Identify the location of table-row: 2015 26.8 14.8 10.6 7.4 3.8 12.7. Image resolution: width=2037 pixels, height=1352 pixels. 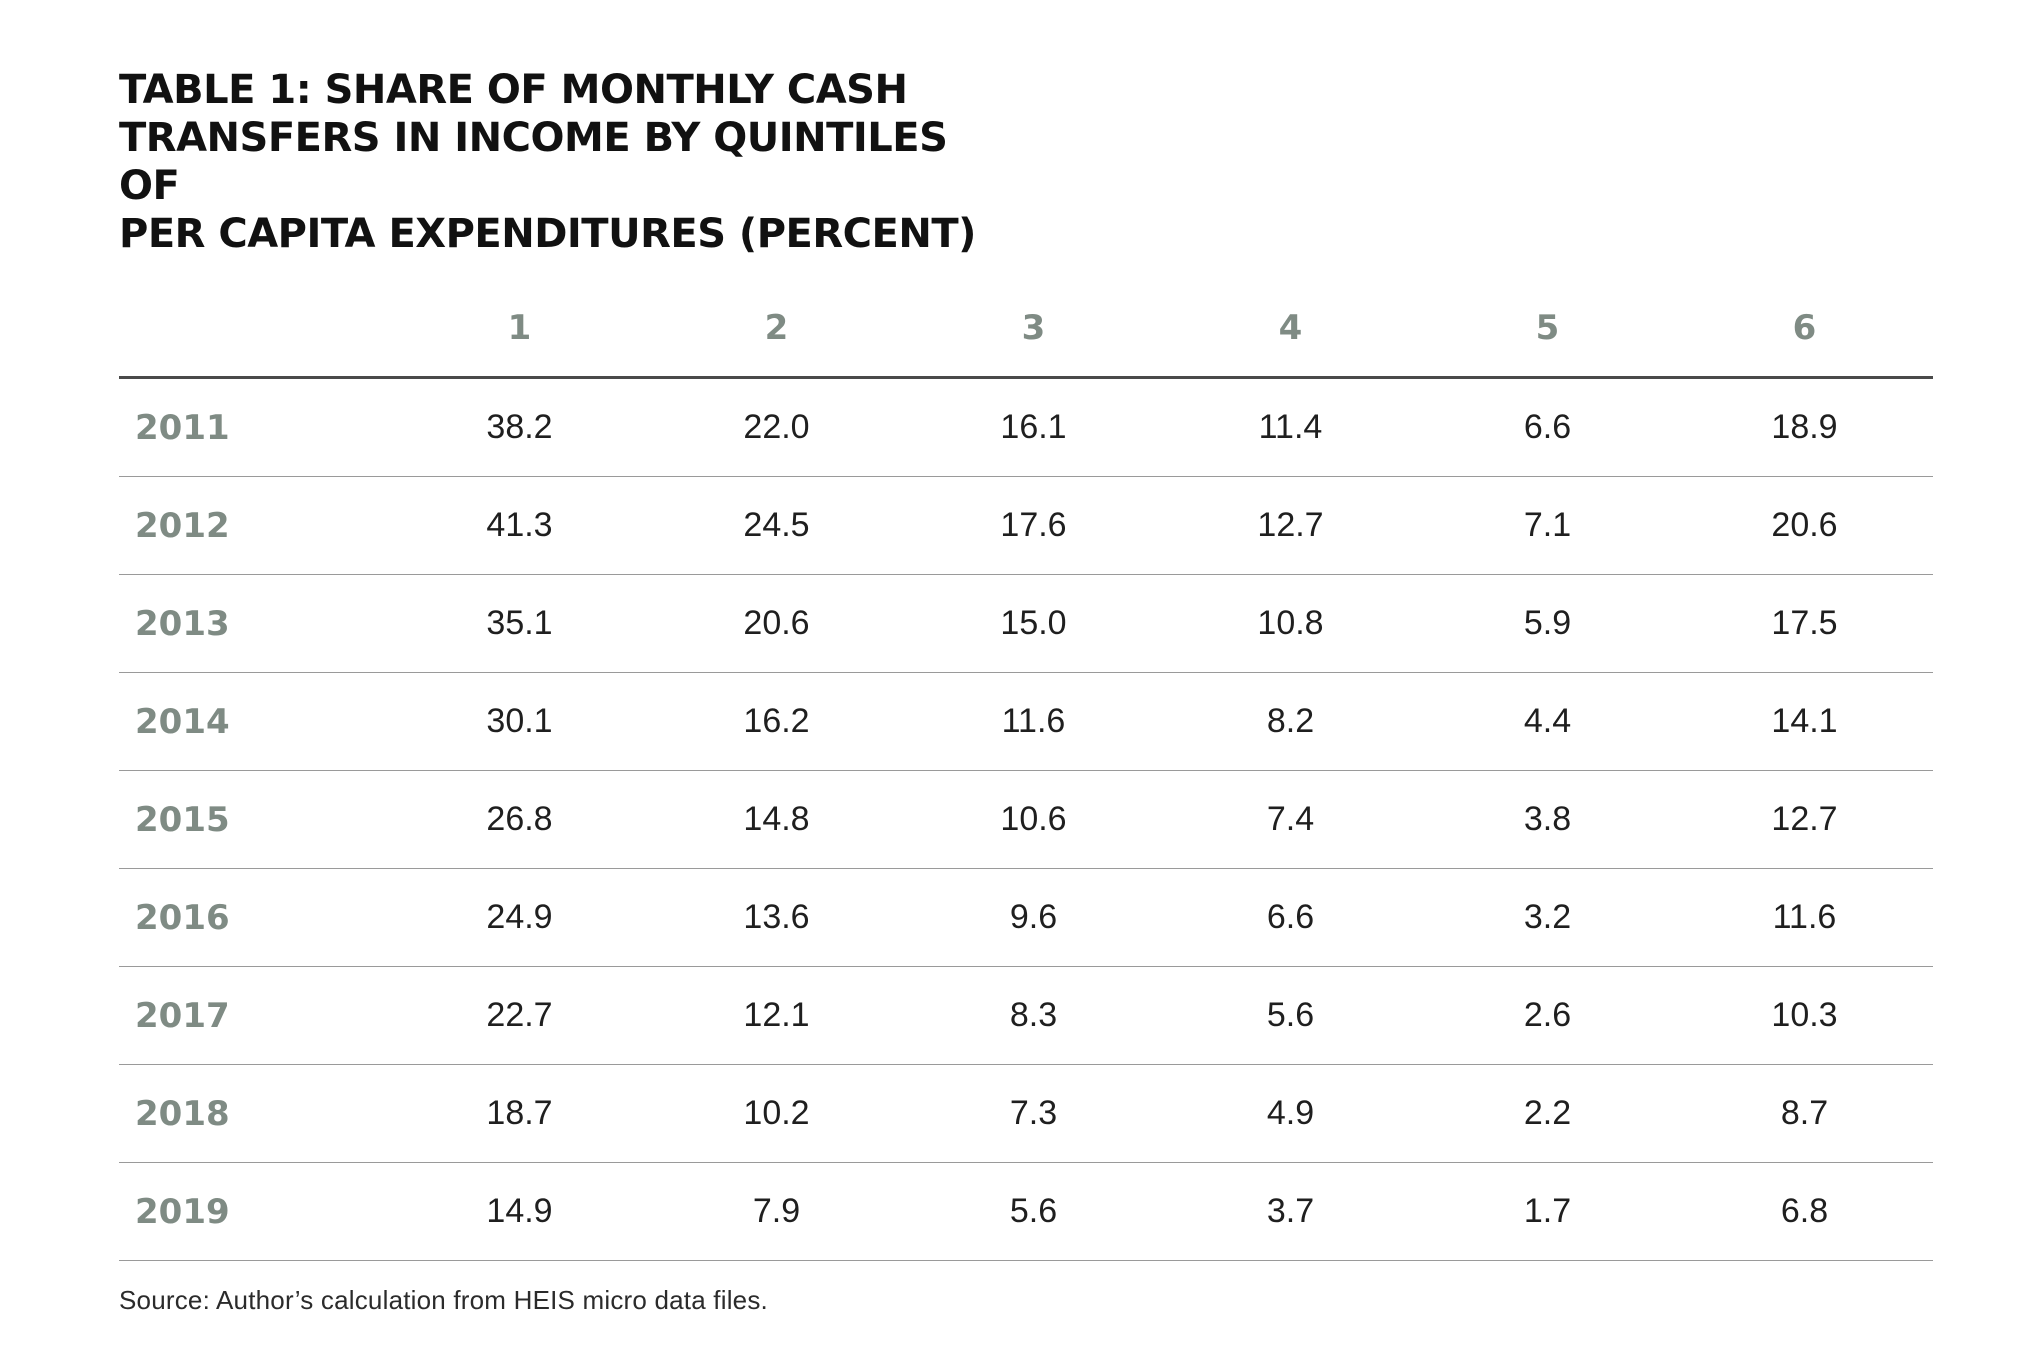
(1026, 819).